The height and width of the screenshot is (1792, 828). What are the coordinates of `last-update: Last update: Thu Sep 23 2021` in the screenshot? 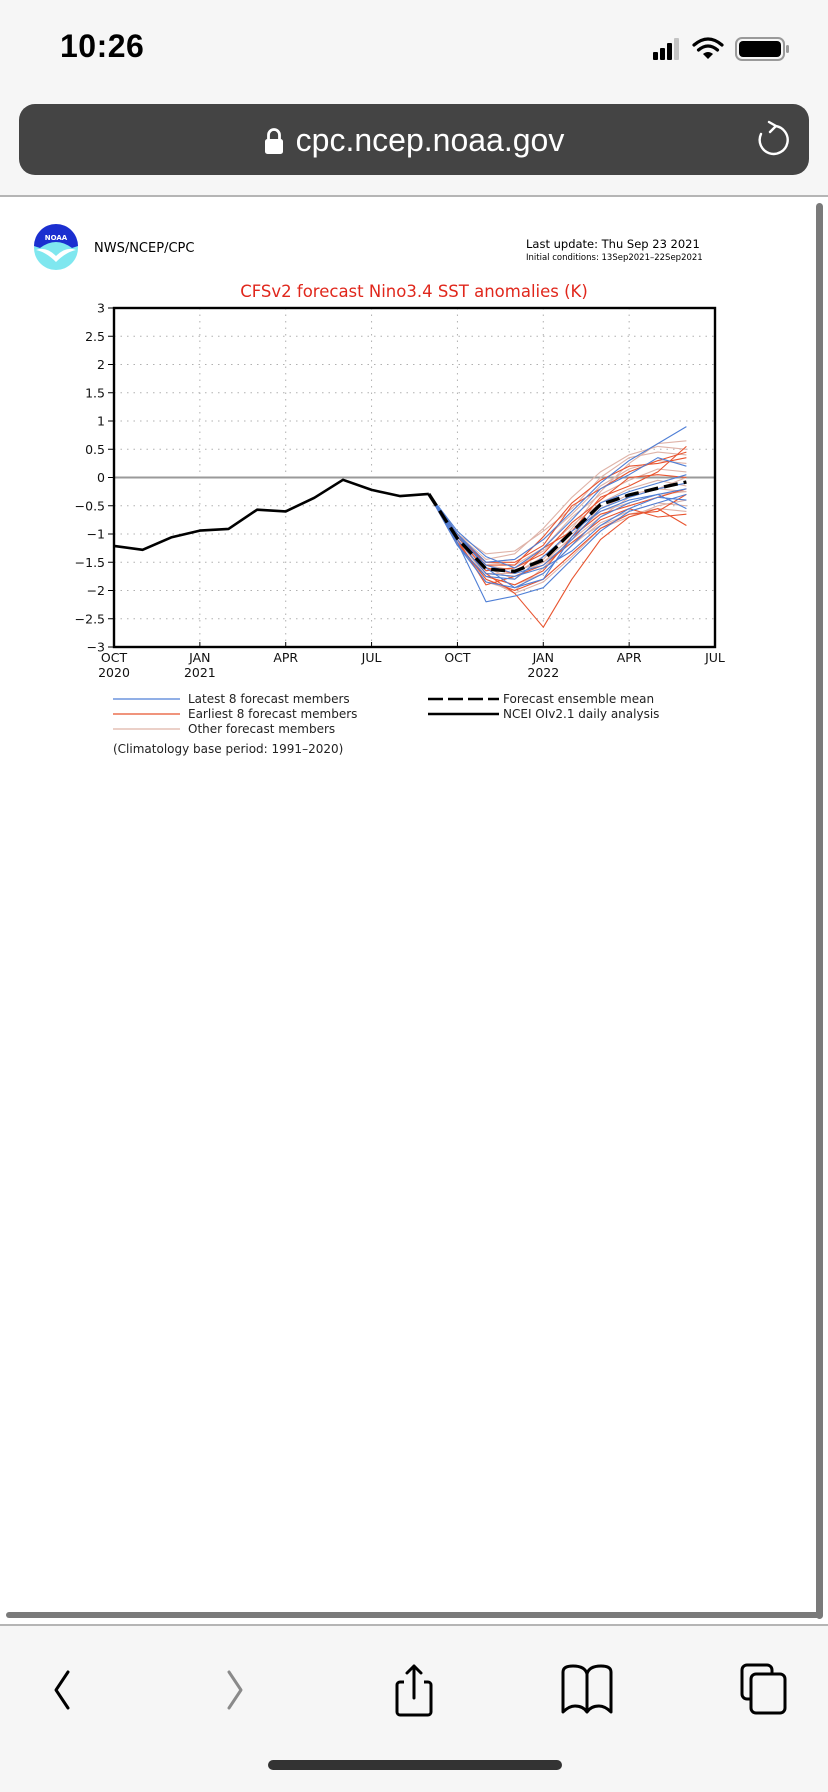 It's located at (613, 244).